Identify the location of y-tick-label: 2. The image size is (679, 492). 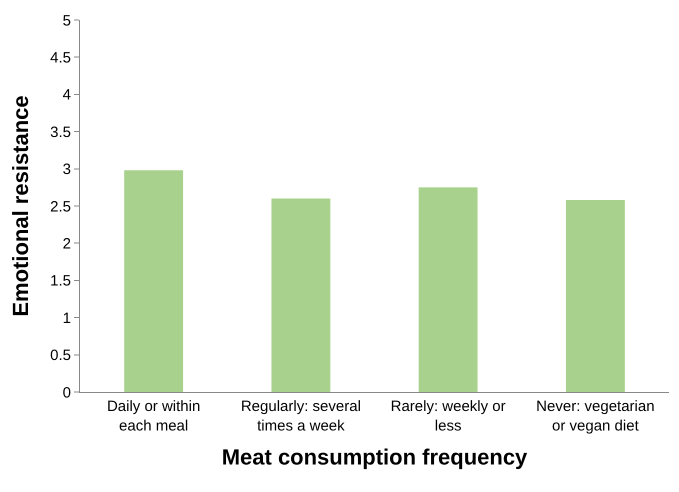
(66, 243).